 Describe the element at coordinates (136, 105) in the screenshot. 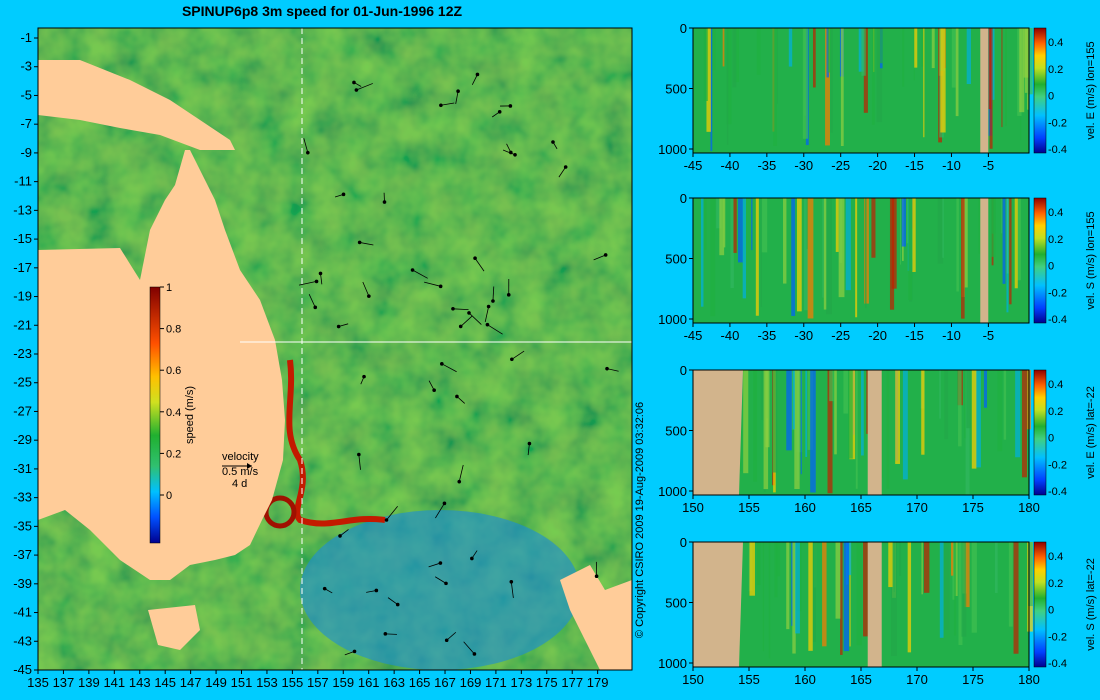

I see `new-guinea-land` at that location.